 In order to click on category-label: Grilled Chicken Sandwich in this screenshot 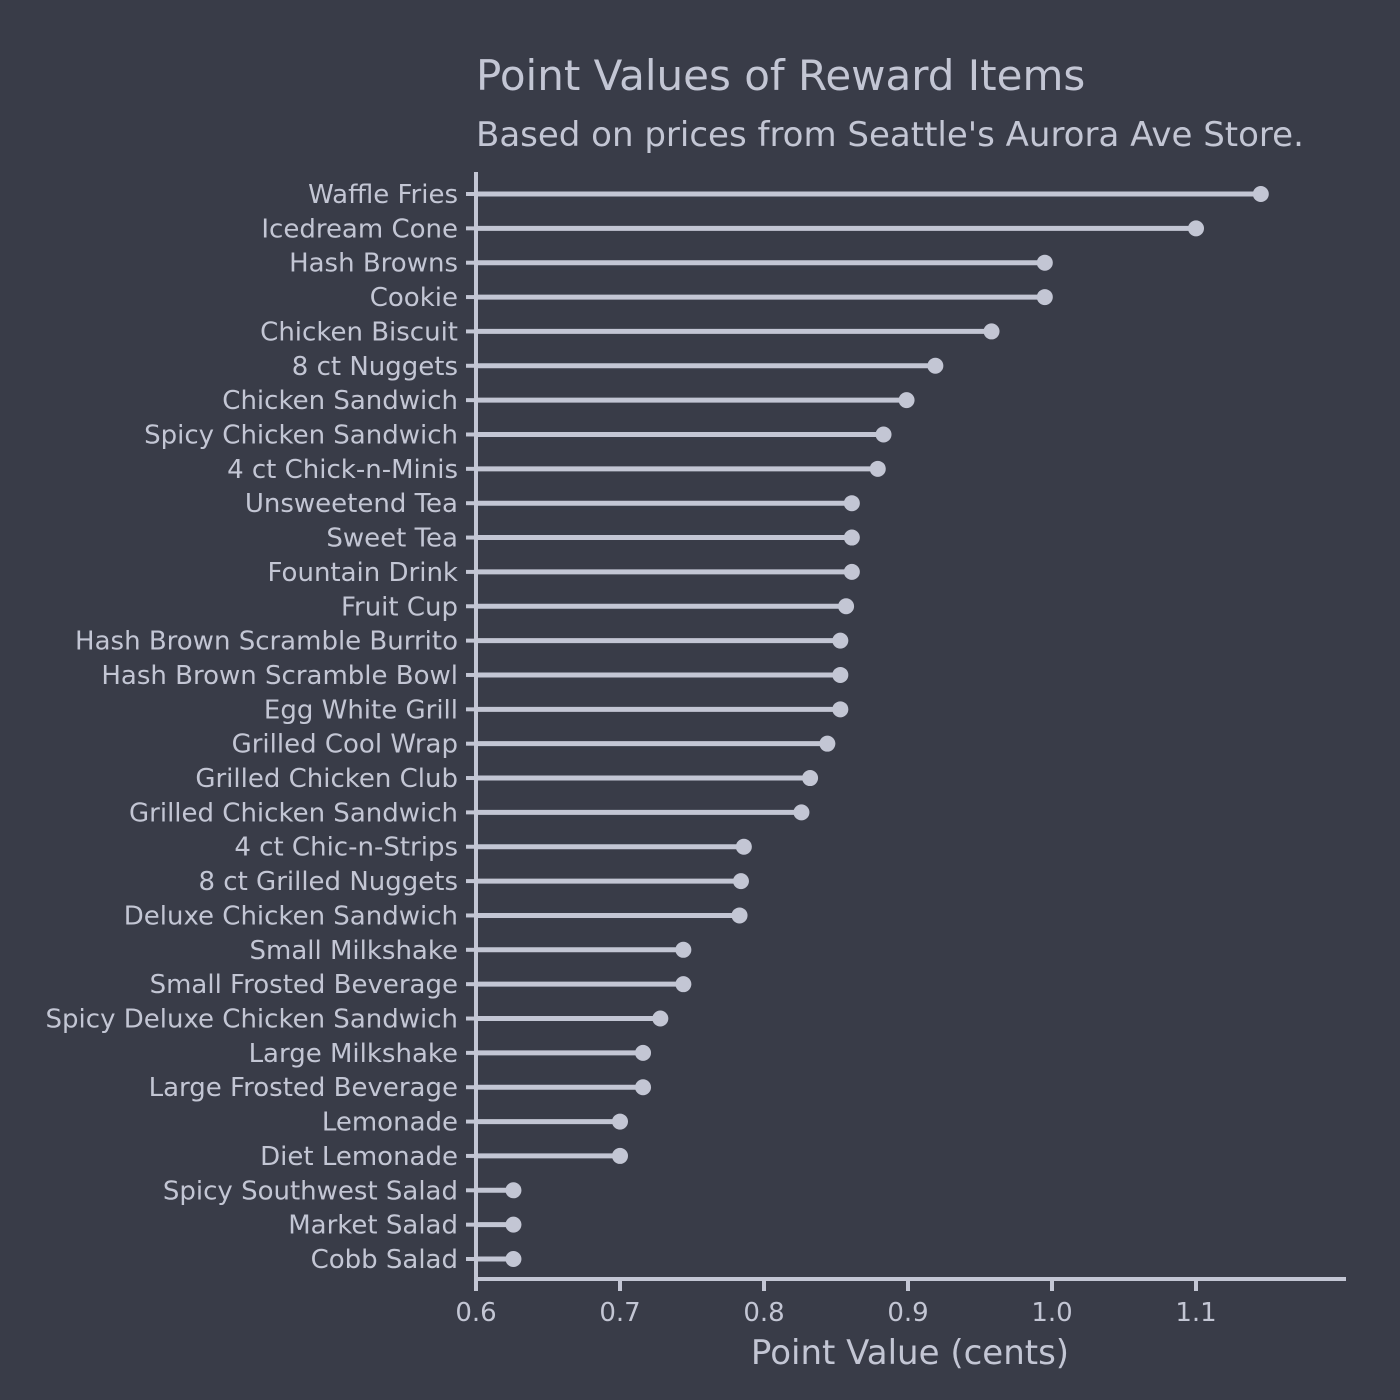, I will do `click(293, 813)`.